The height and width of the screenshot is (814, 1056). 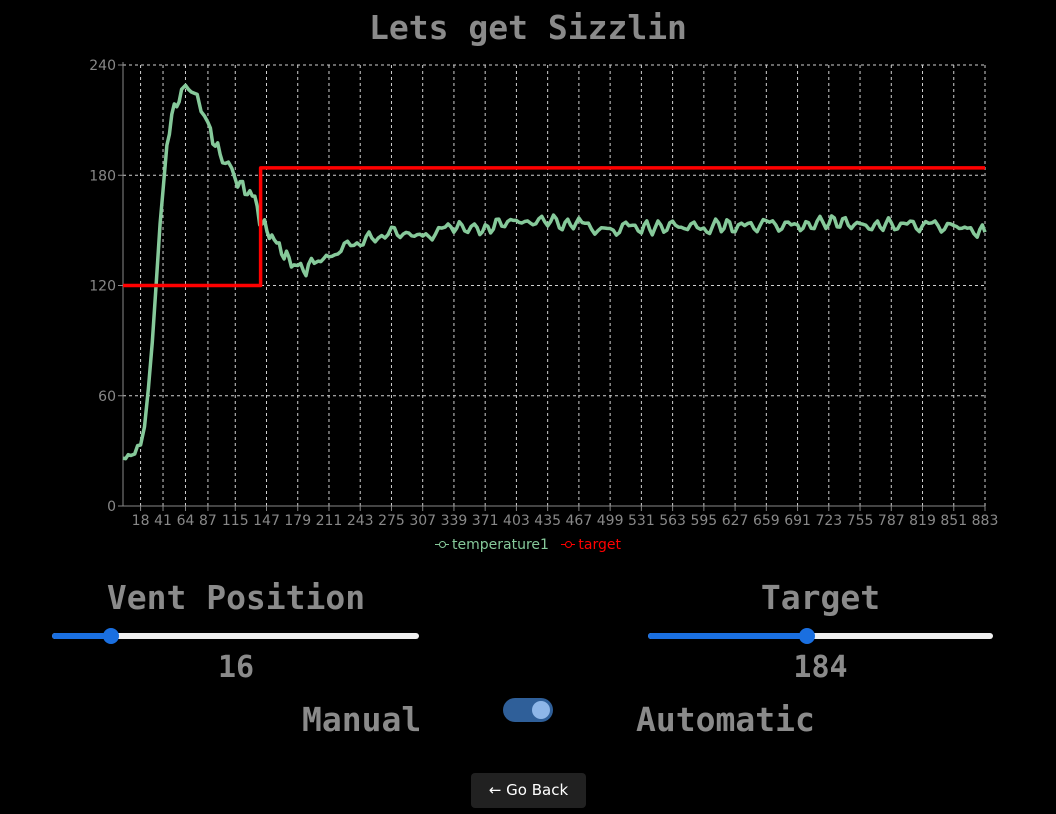 What do you see at coordinates (516, 521) in the screenshot?
I see `x-tick-label: 403` at bounding box center [516, 521].